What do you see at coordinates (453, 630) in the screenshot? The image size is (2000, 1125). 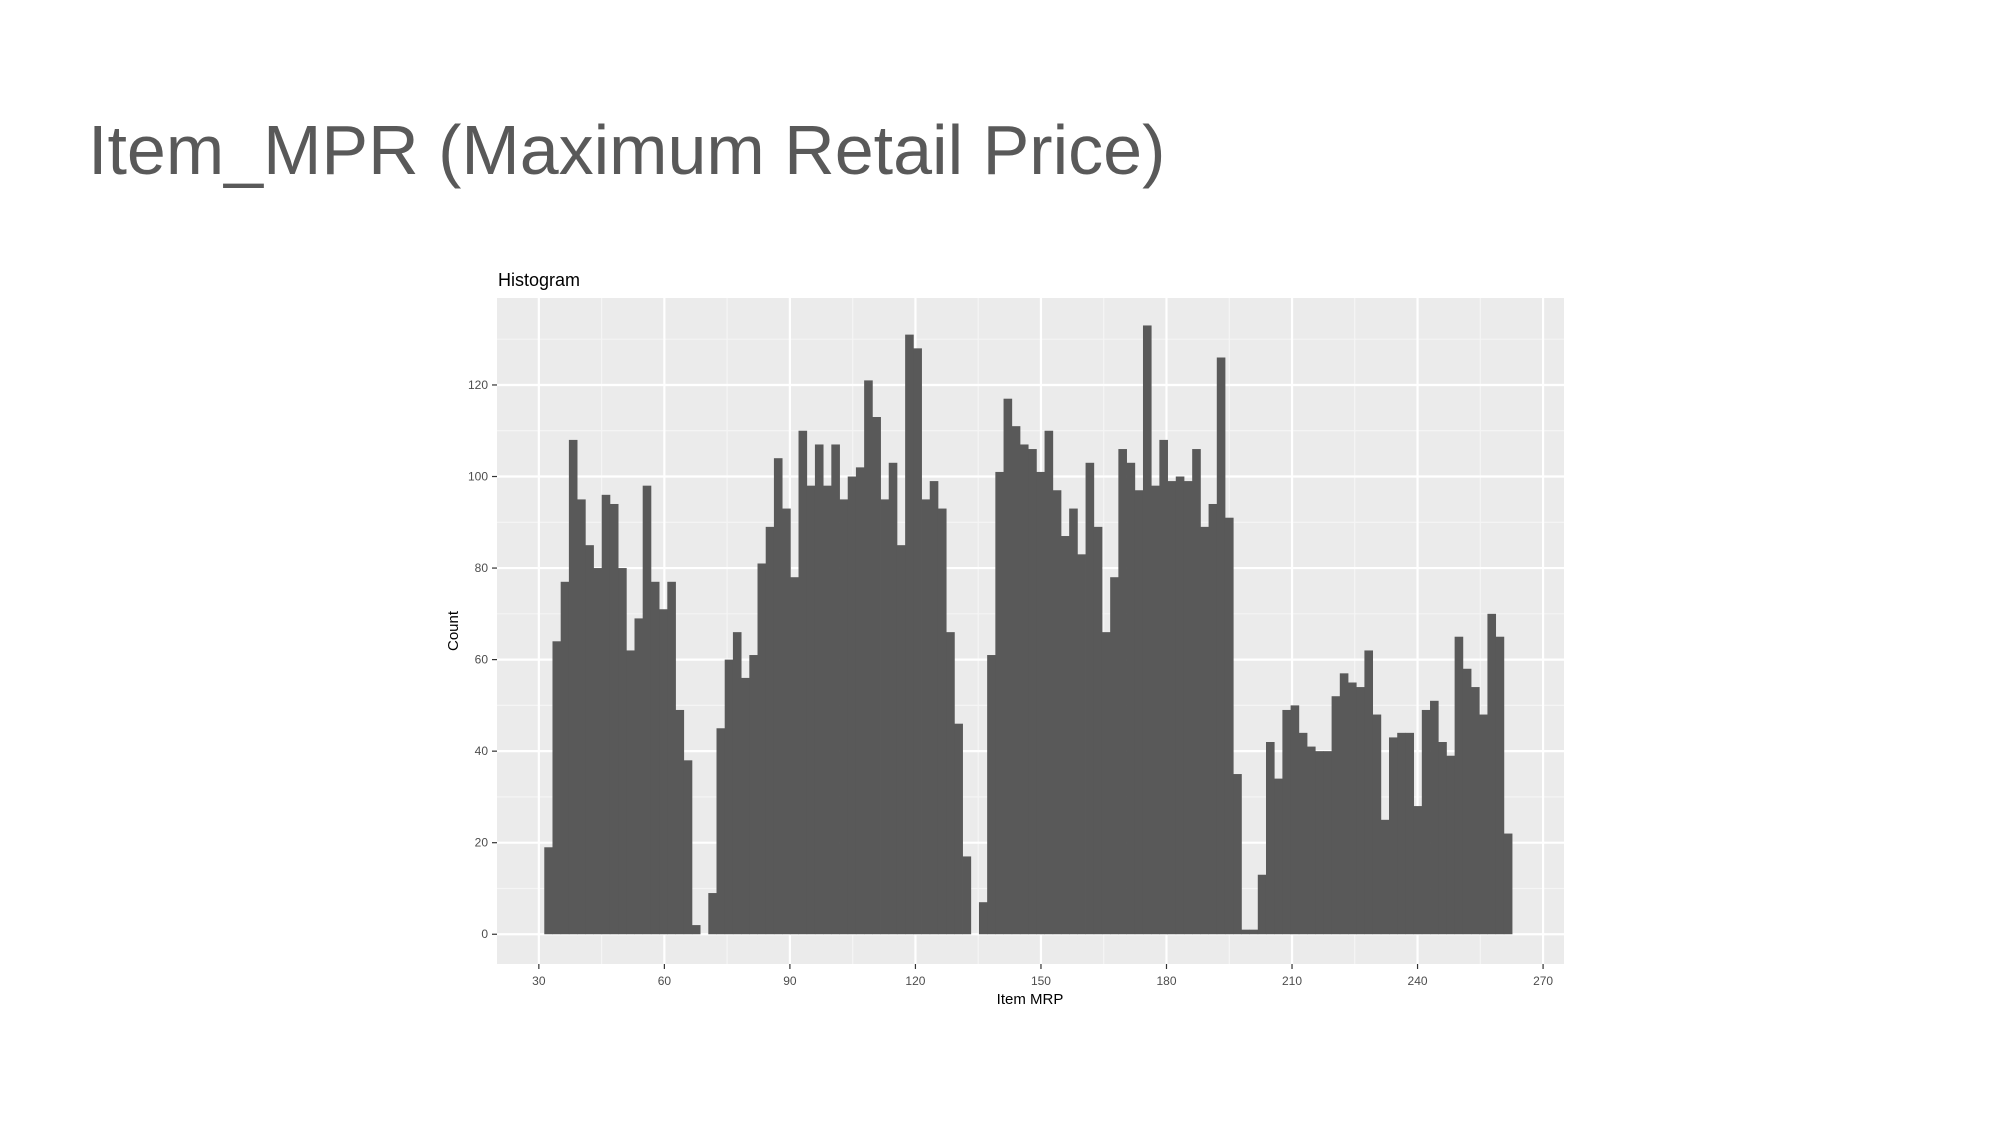 I see `y-axis-title: Count` at bounding box center [453, 630].